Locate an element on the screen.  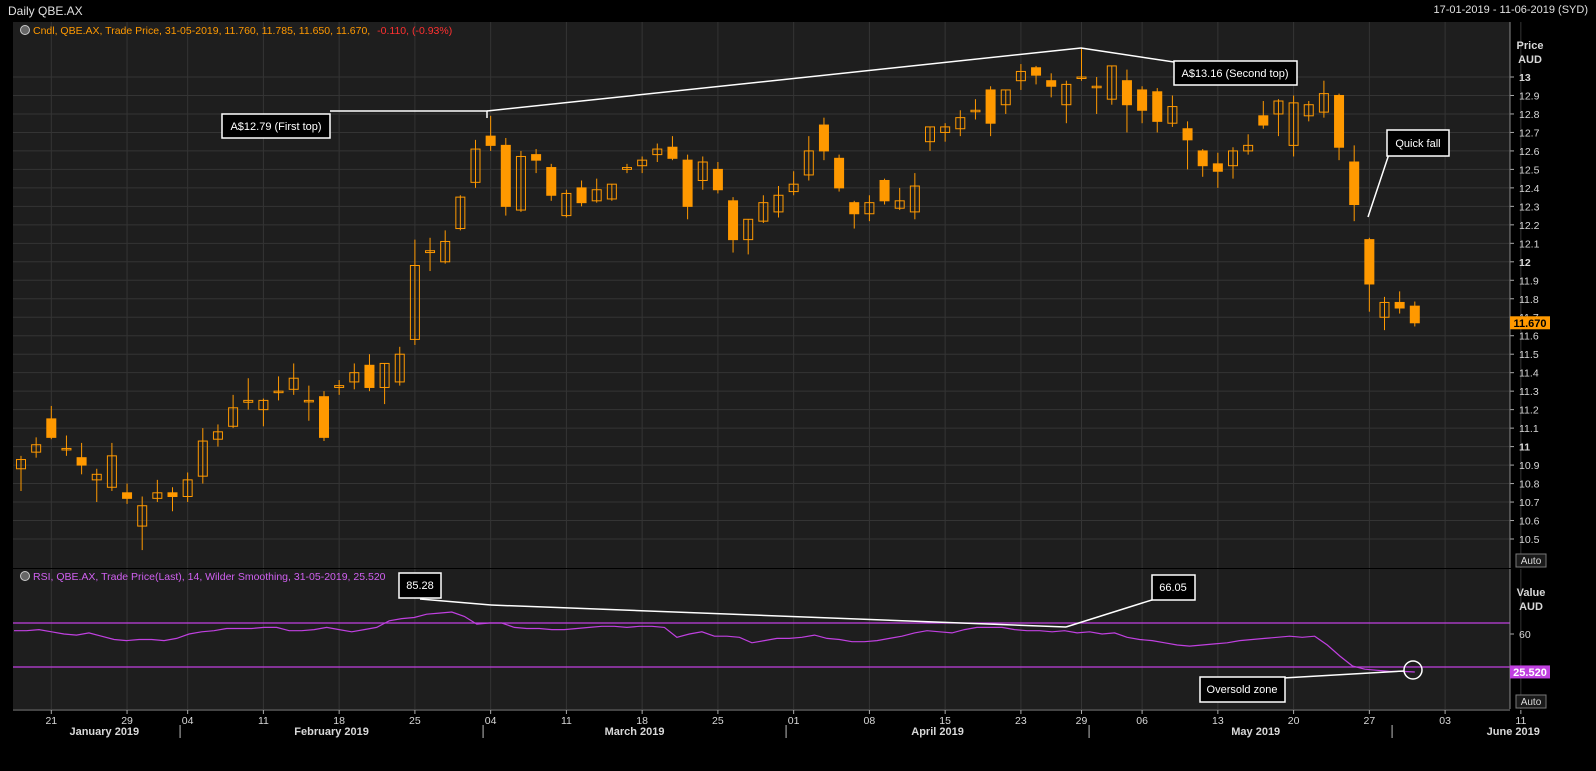
last-rsi-tag: 25.520 is located at coordinates (1530, 672).